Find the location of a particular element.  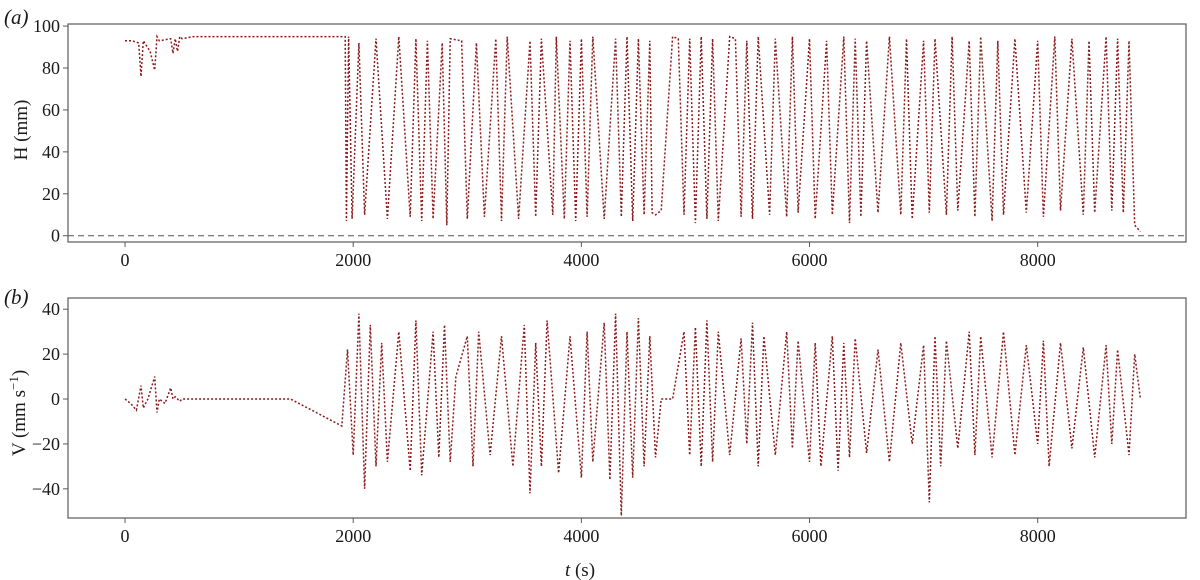

panel-b-y-tick-label: −40 is located at coordinates (46, 489).